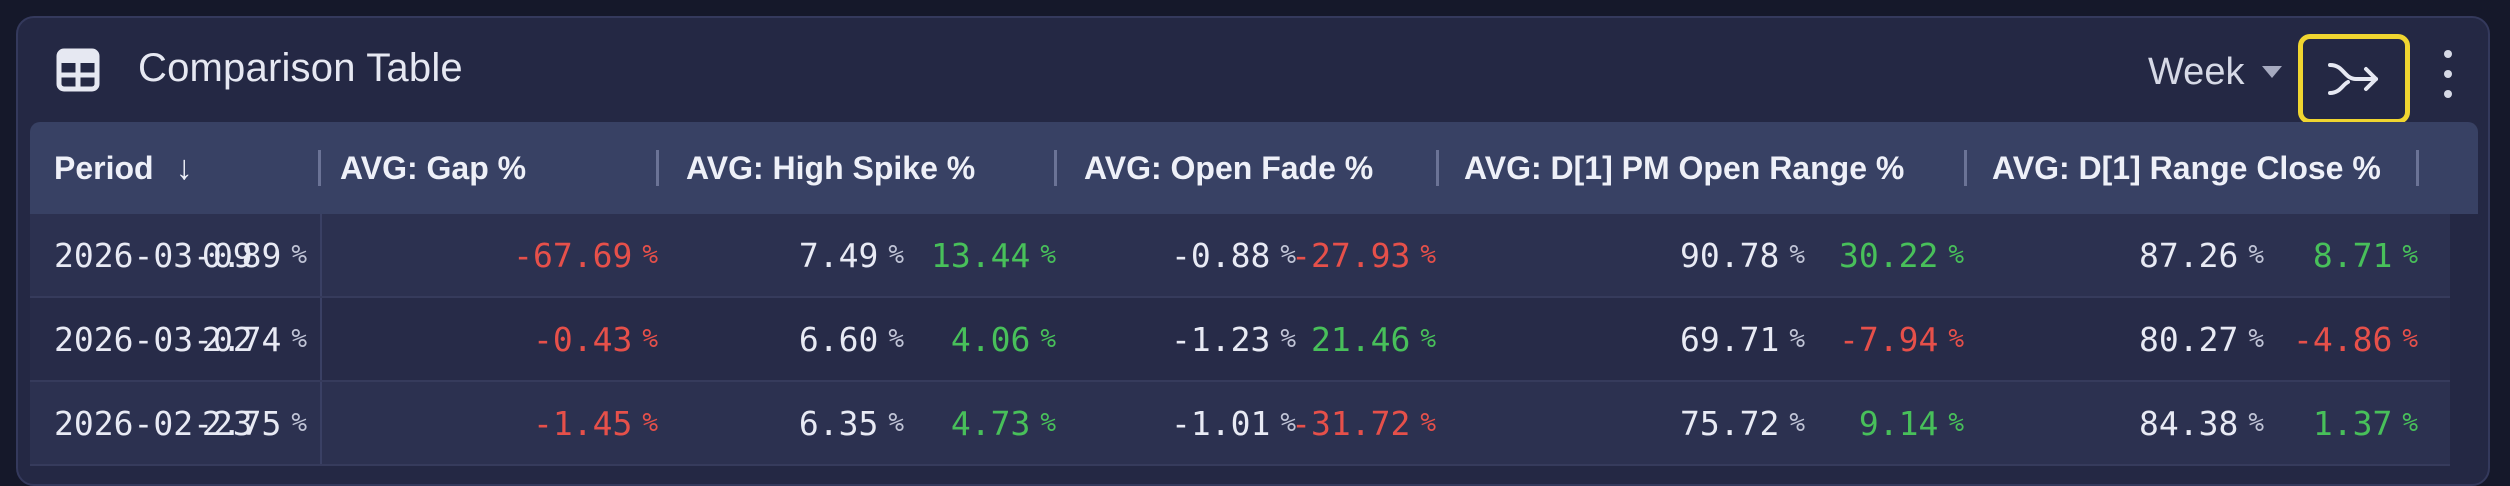 The height and width of the screenshot is (486, 2510). I want to click on open-fade-change: -27.93%, so click(1363, 255).